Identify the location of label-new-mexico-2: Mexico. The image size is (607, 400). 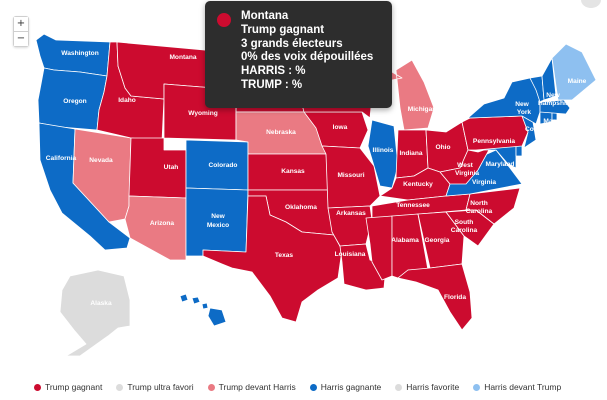
(218, 225).